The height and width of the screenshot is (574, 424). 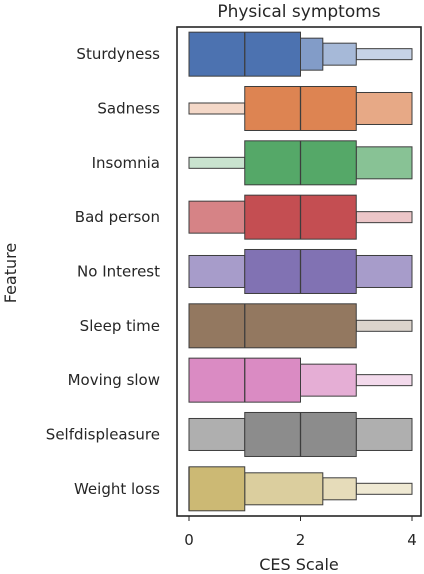 What do you see at coordinates (10, 273) in the screenshot?
I see `y-axis-label: Feature` at bounding box center [10, 273].